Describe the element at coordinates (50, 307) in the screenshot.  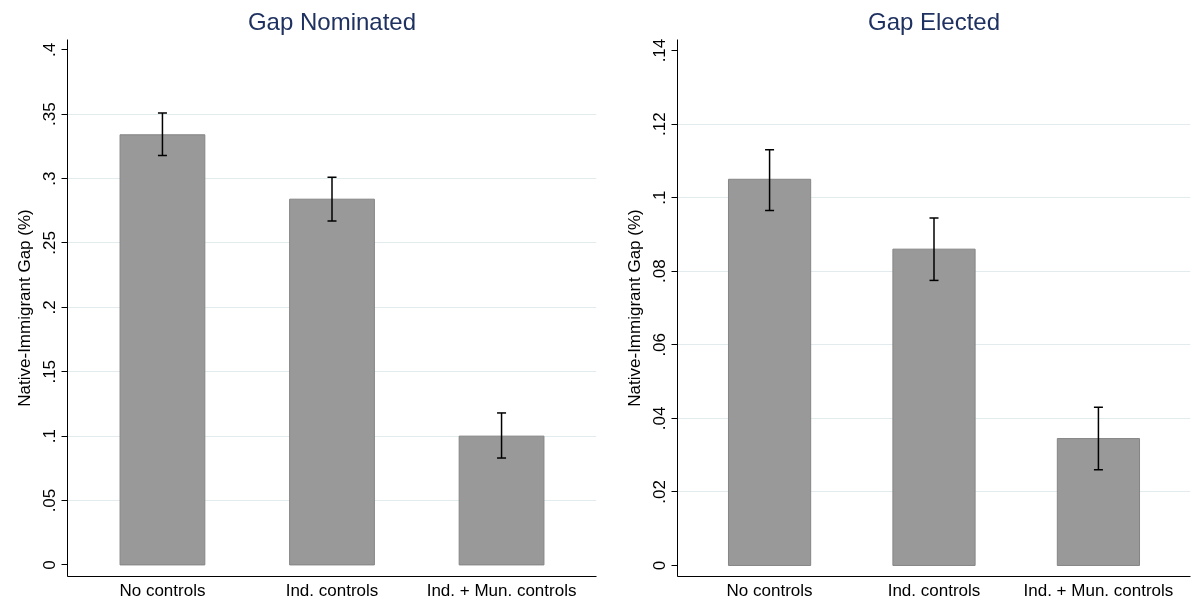
I see `y-tick-label: .2` at that location.